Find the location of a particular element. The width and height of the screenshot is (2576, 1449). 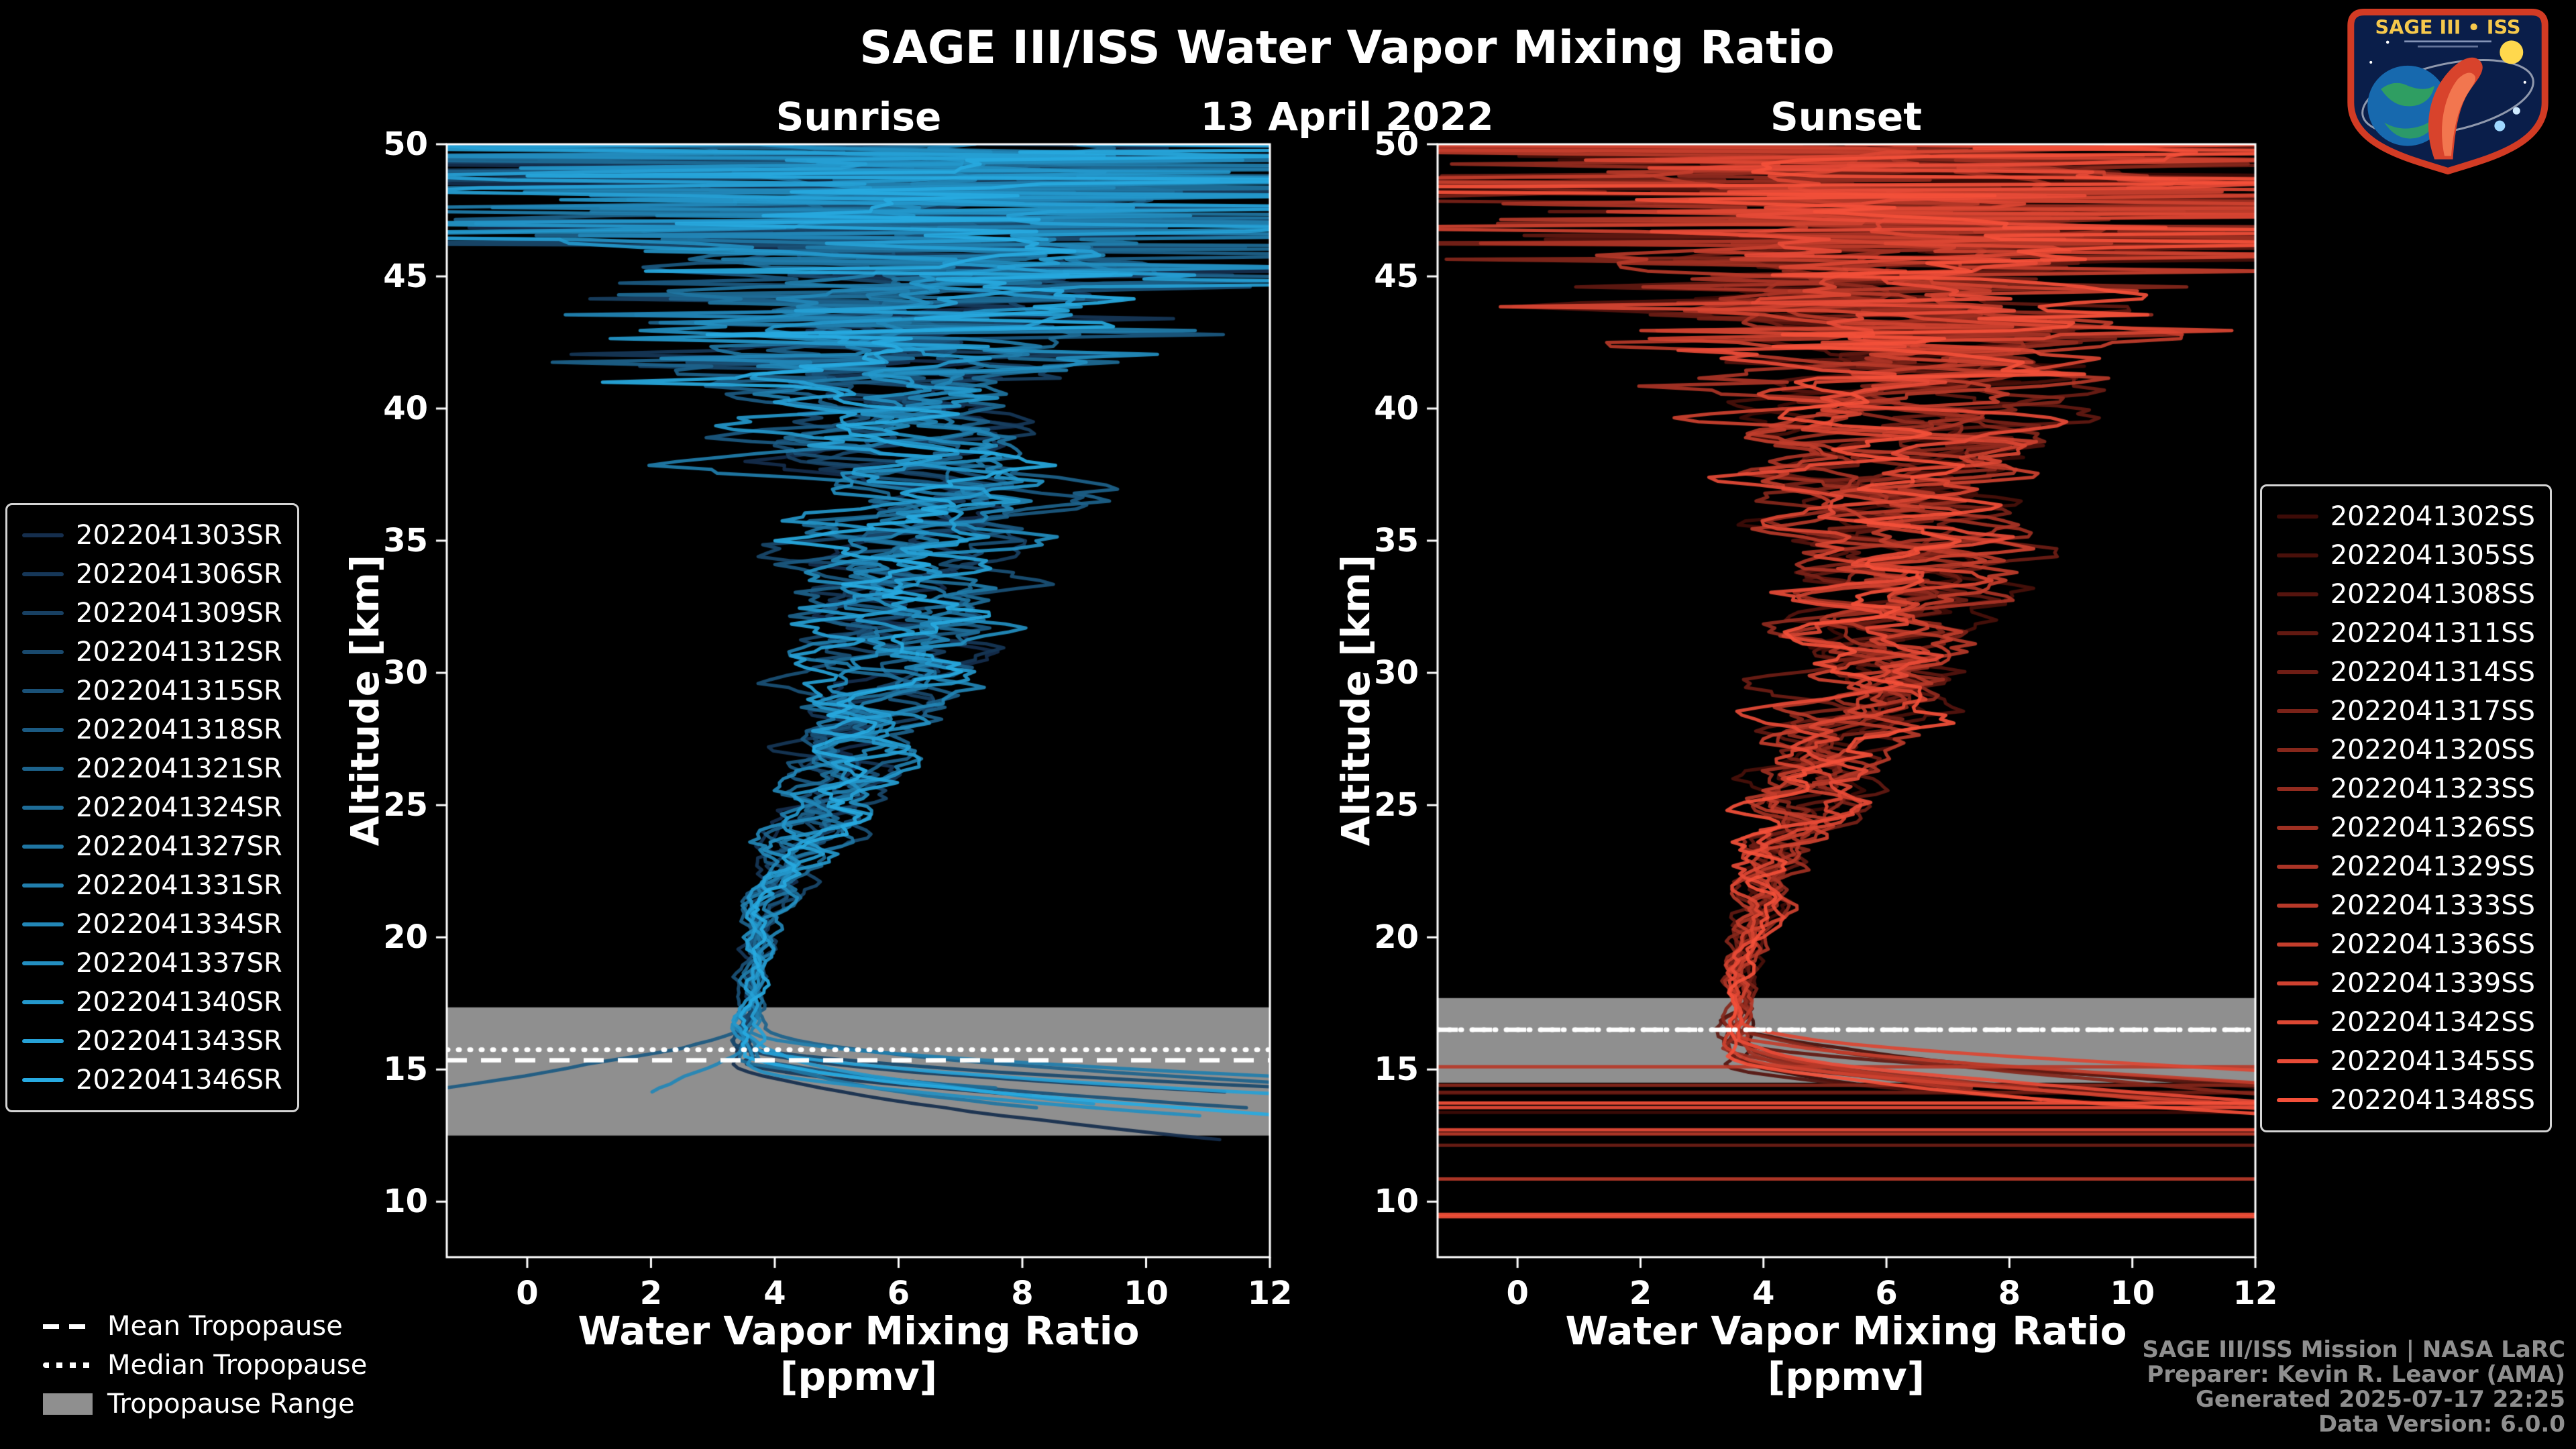

legend-item: 2022041305SS is located at coordinates (2405, 555).